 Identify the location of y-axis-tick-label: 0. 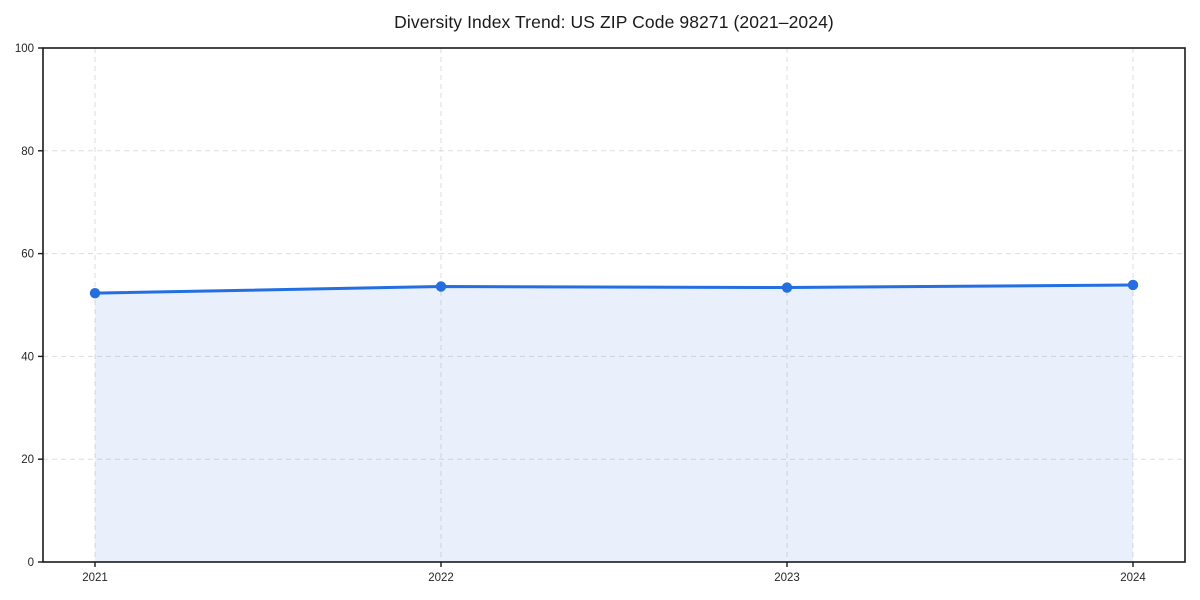
(31, 563).